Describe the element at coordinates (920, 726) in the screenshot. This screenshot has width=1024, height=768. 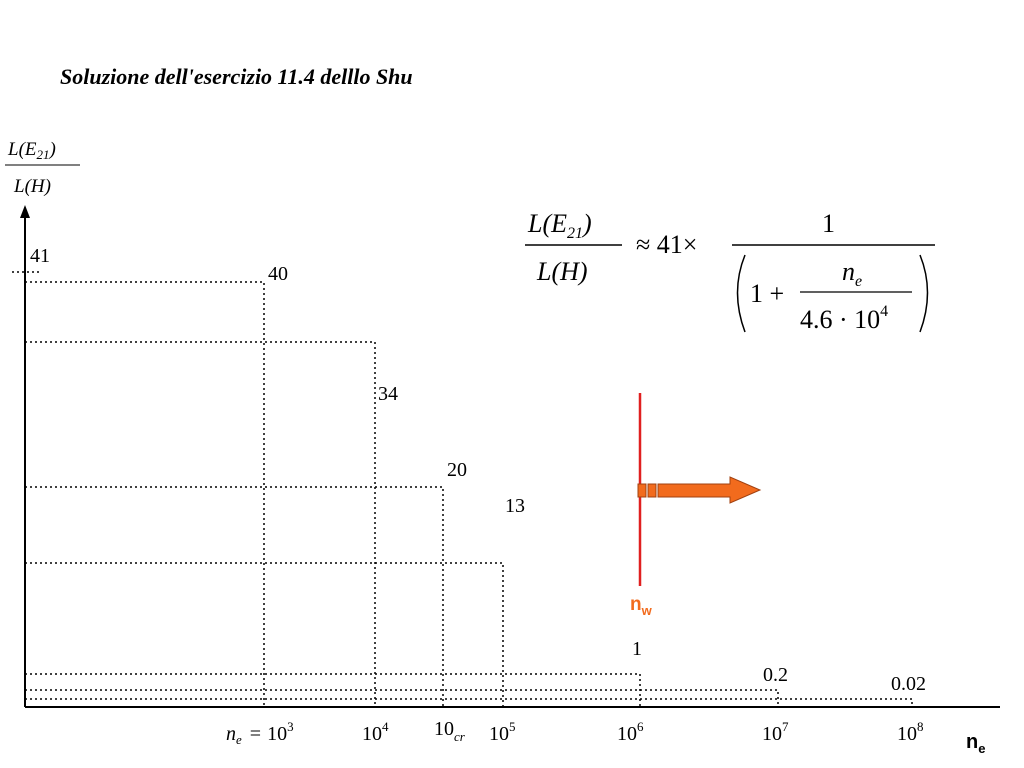
I see `text: 8` at that location.